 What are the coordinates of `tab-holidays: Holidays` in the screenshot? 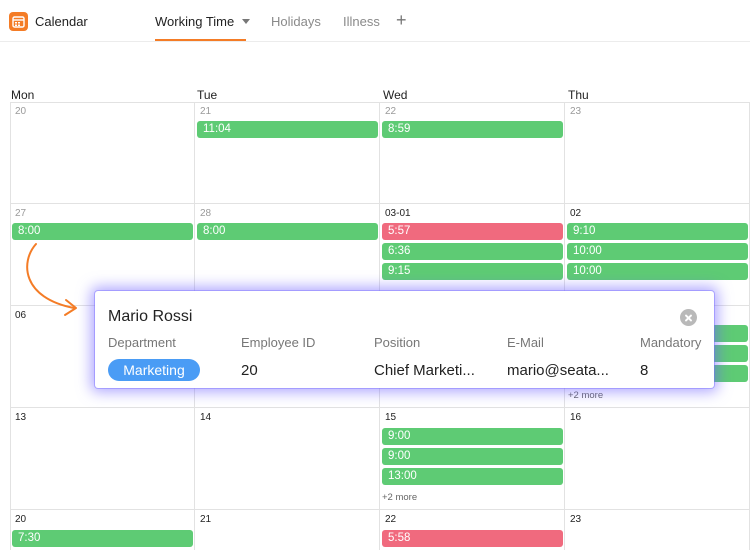 It's located at (296, 21).